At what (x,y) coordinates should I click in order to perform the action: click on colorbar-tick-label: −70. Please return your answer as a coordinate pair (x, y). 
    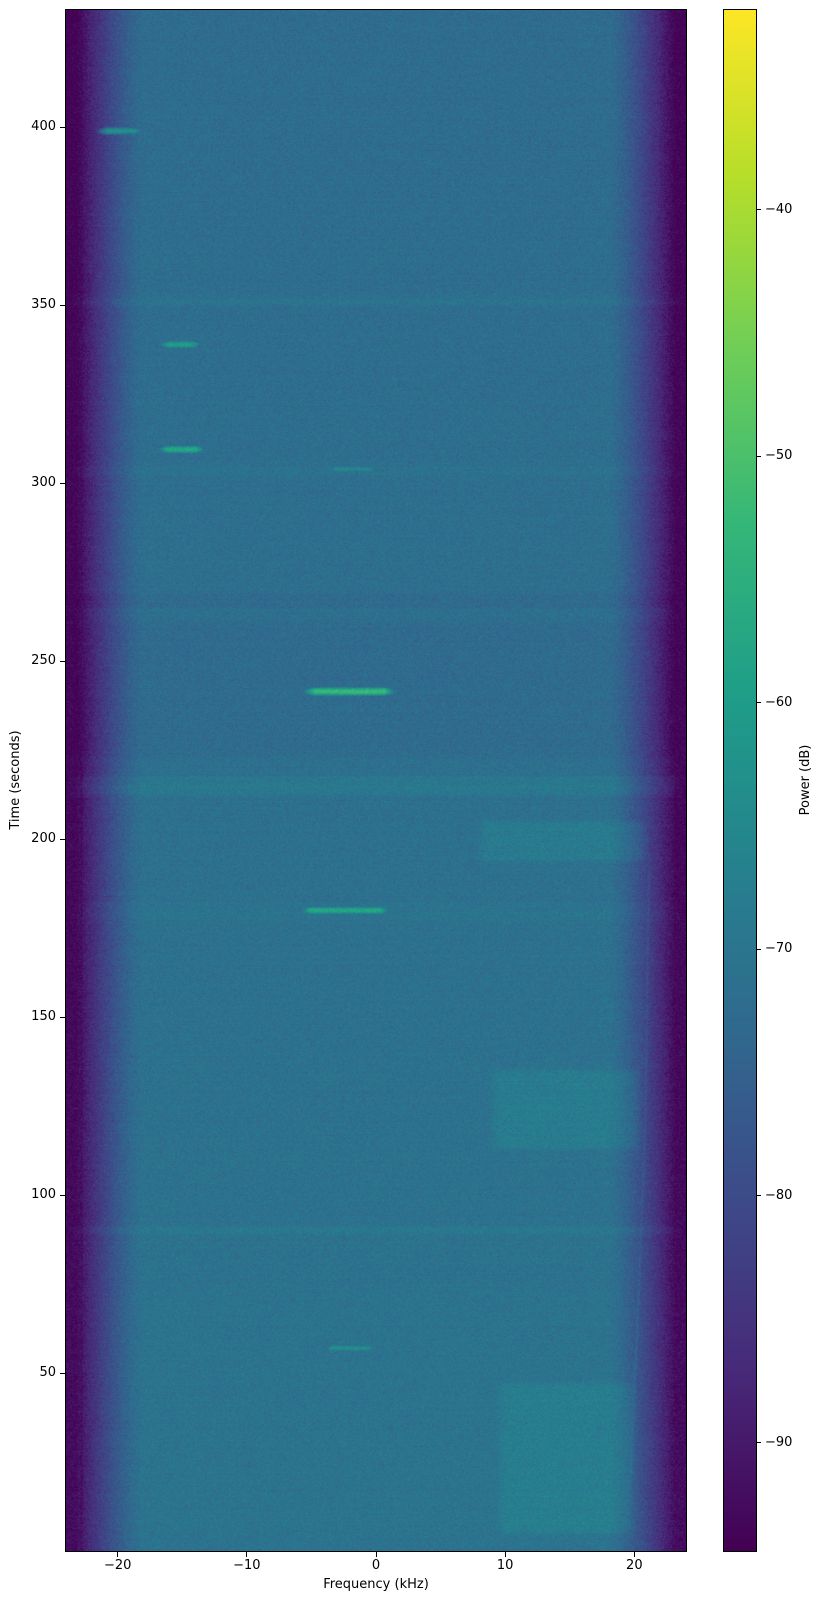
    Looking at the image, I should click on (779, 949).